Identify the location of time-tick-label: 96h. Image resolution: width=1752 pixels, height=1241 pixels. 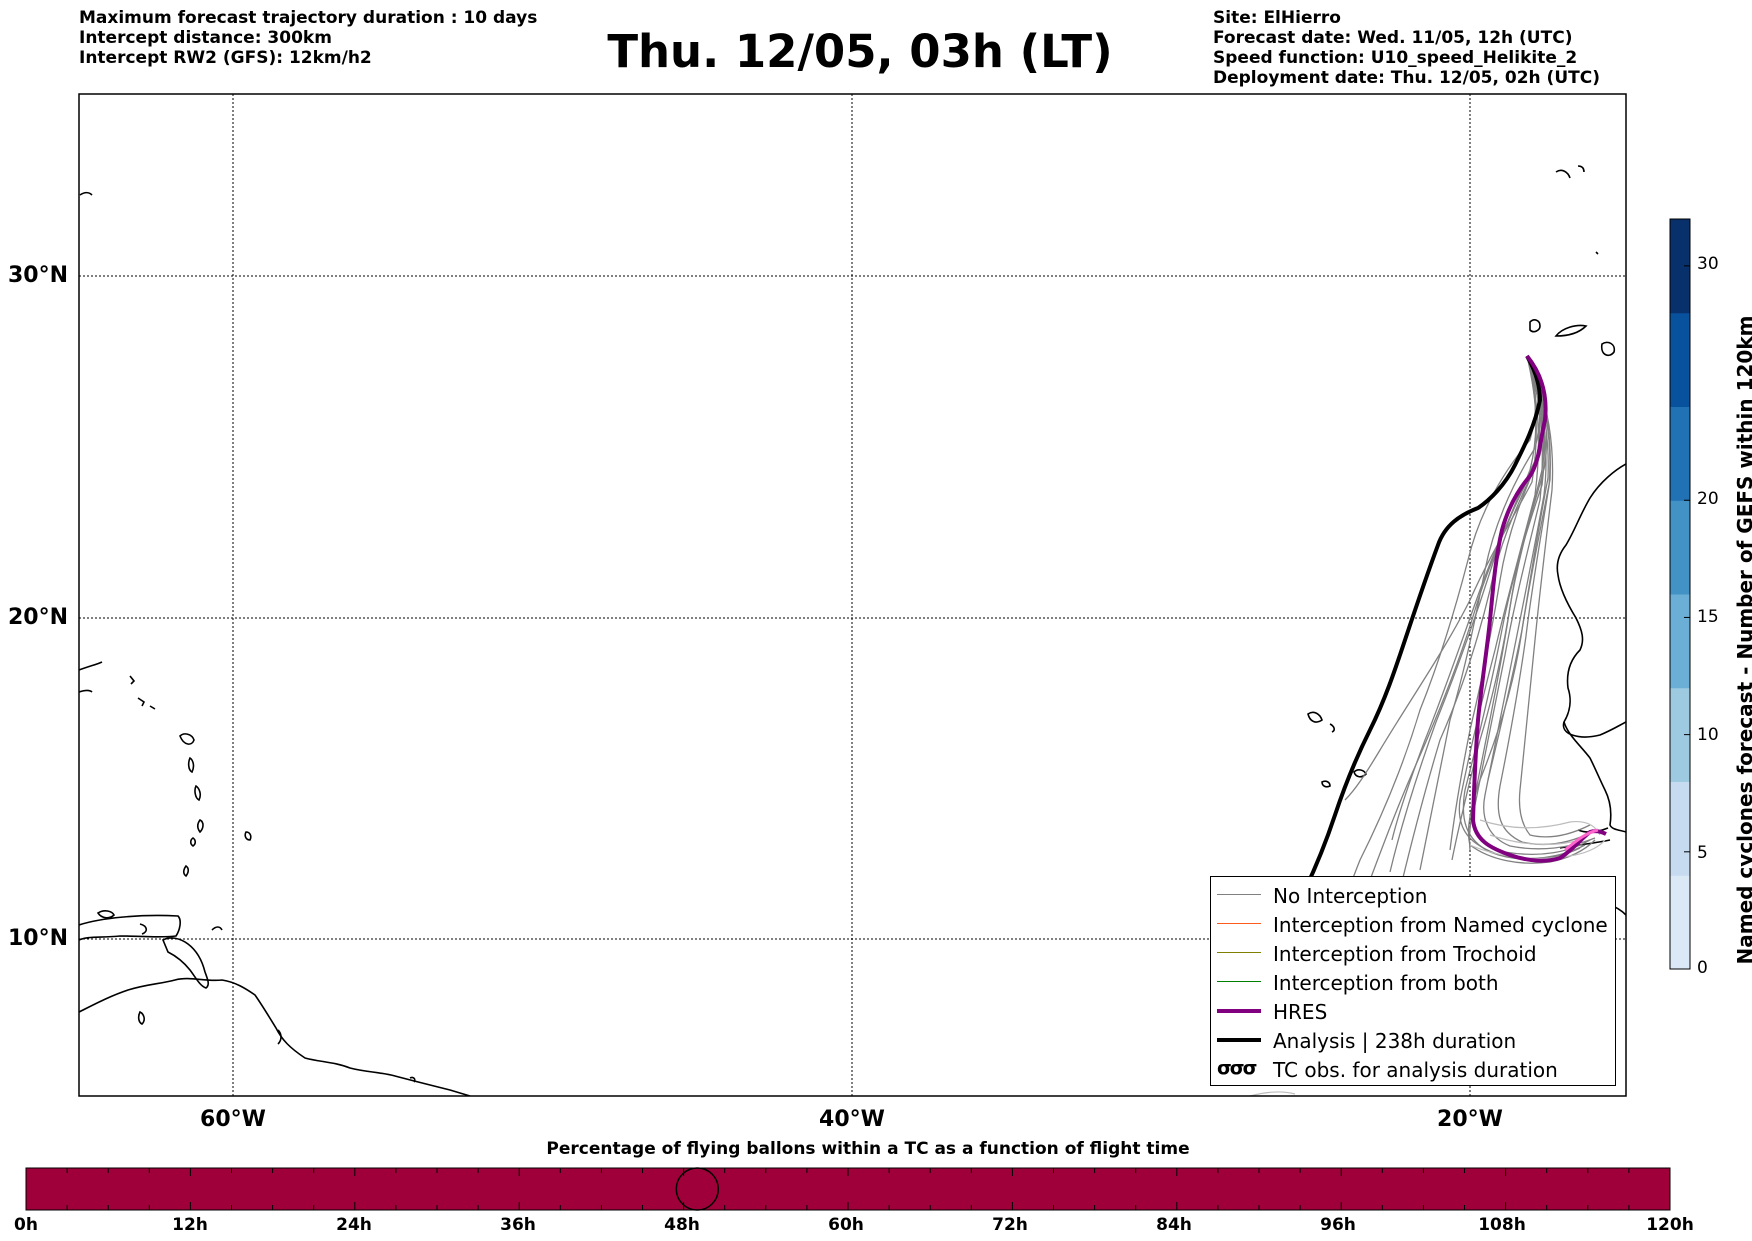
(1338, 1225).